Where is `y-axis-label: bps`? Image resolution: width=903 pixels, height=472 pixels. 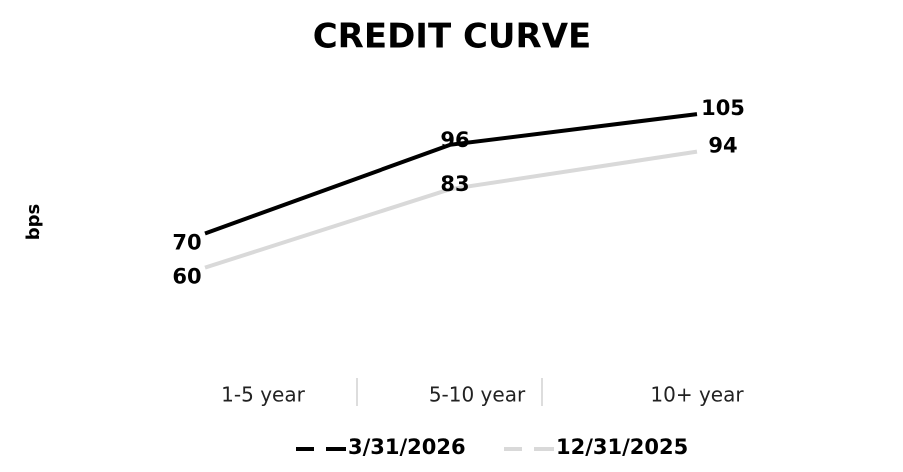
y-axis-label: bps is located at coordinates (33, 222).